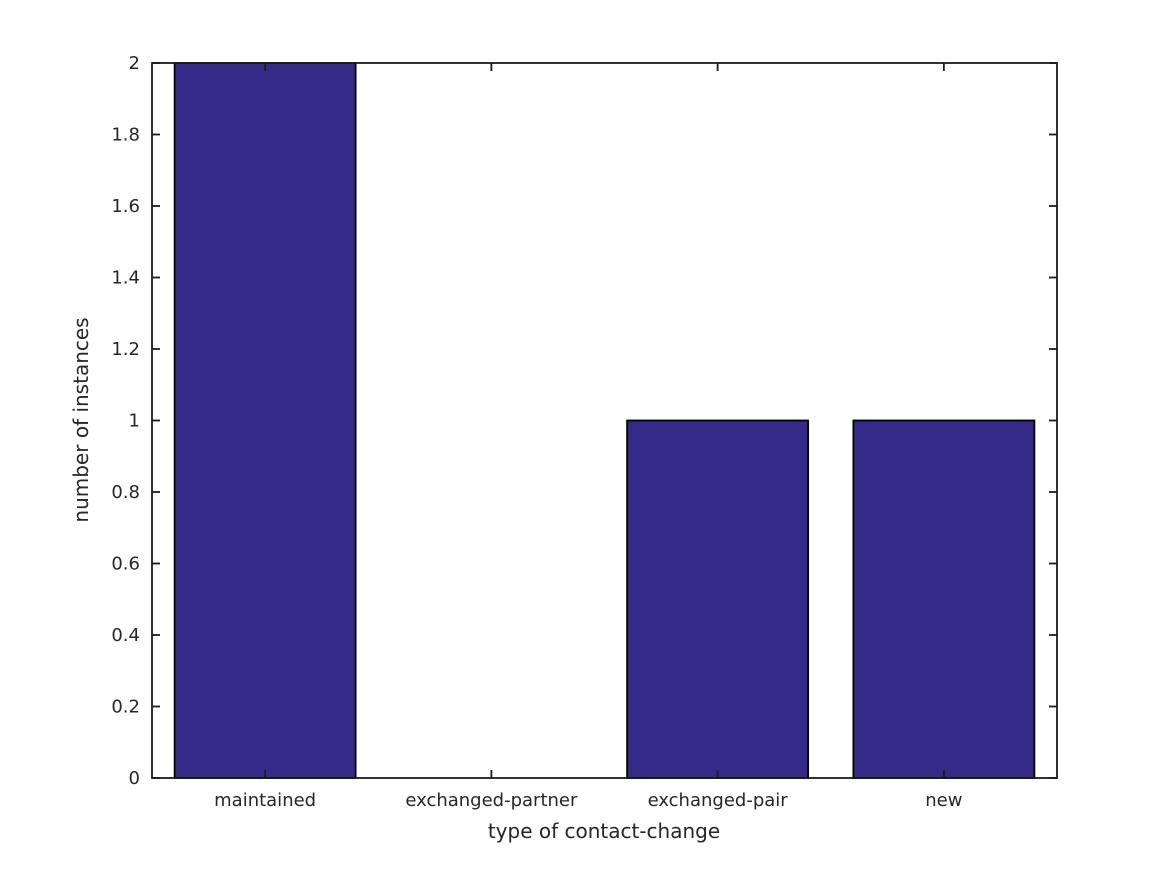 This screenshot has height=875, width=1167. What do you see at coordinates (604, 831) in the screenshot?
I see `x-axis-label: type of contact-change` at bounding box center [604, 831].